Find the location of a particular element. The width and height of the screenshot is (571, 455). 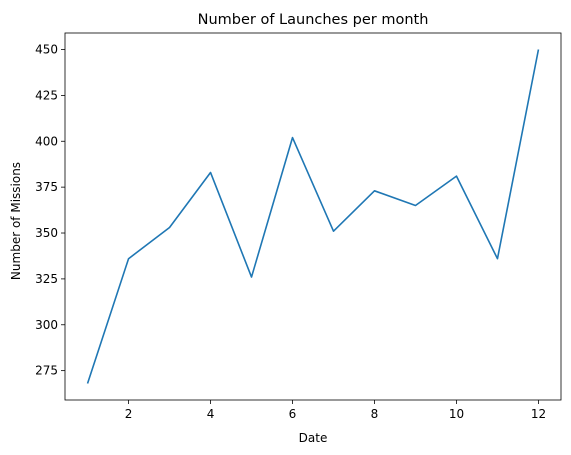

y-tick-label: 275 is located at coordinates (46, 371).